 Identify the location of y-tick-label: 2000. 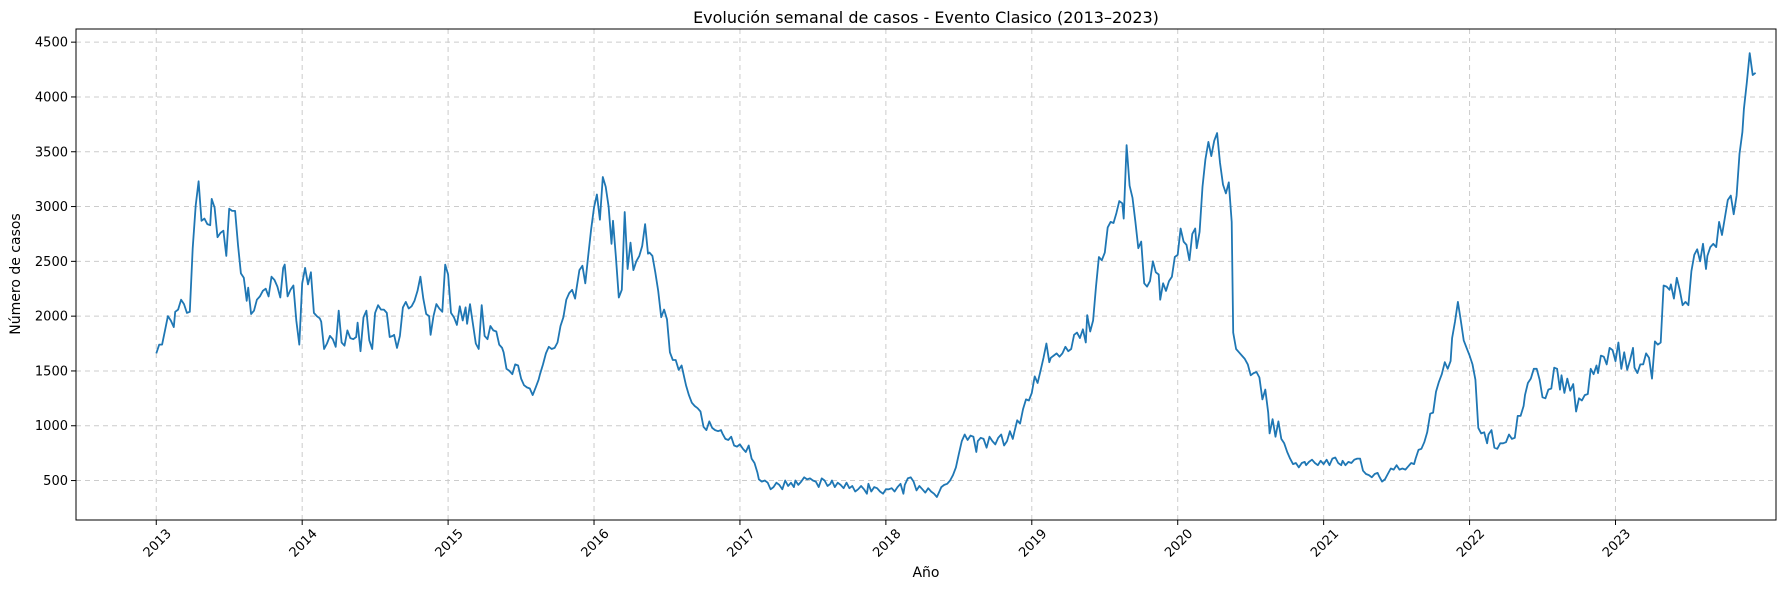
(51, 317).